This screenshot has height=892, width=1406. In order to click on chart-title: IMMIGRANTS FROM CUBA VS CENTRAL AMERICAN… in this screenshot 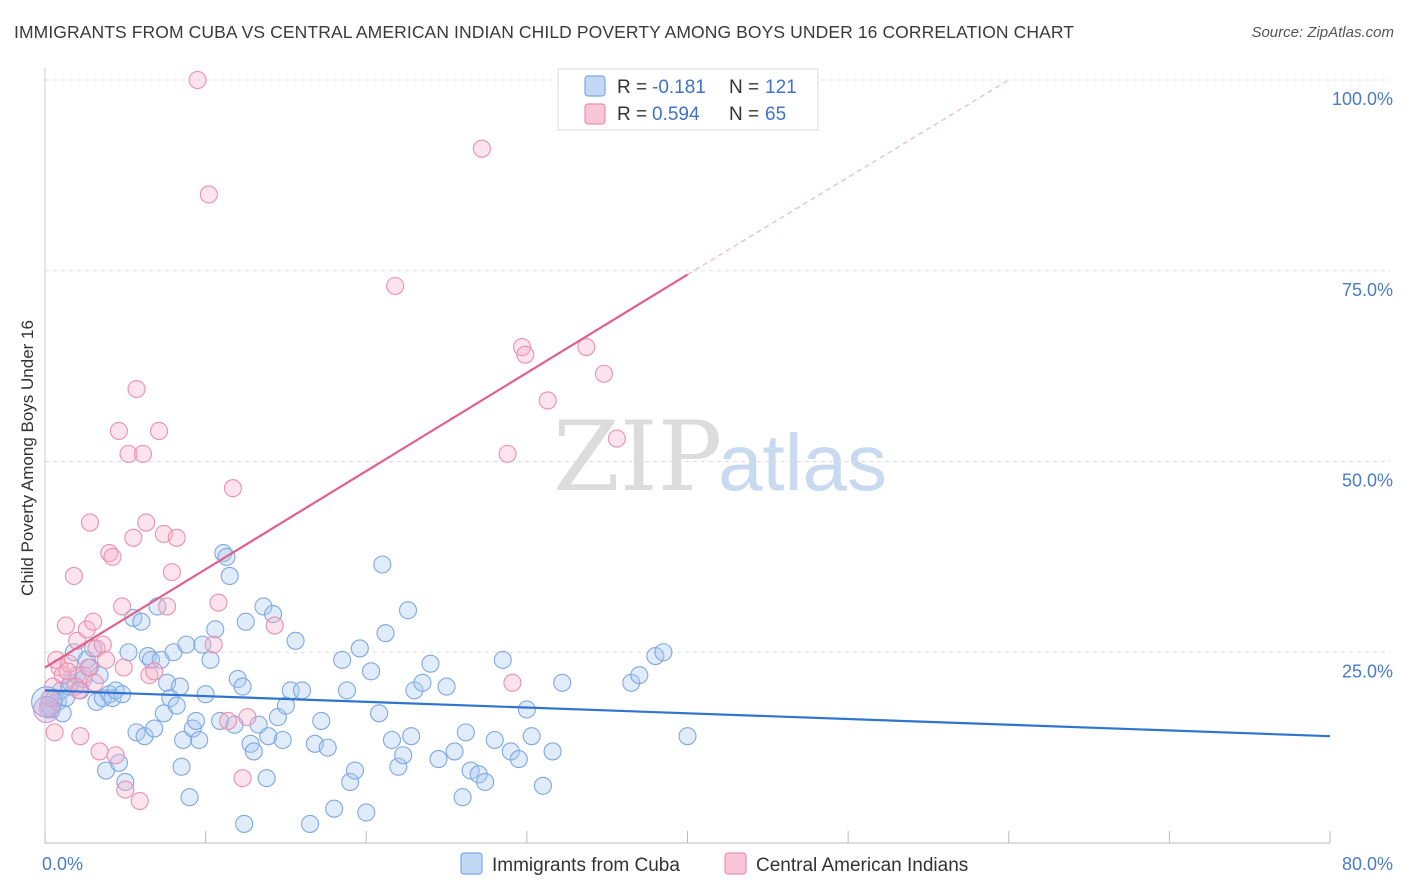, I will do `click(544, 32)`.